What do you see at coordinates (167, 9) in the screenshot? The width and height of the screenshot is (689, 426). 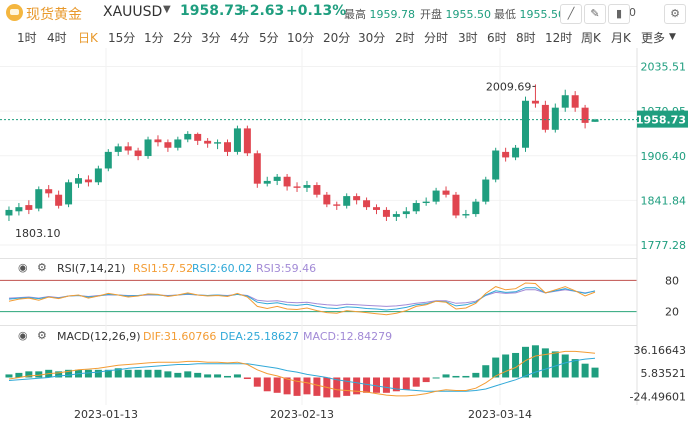 I see `symbol-dropdown-icon: ▼` at bounding box center [167, 9].